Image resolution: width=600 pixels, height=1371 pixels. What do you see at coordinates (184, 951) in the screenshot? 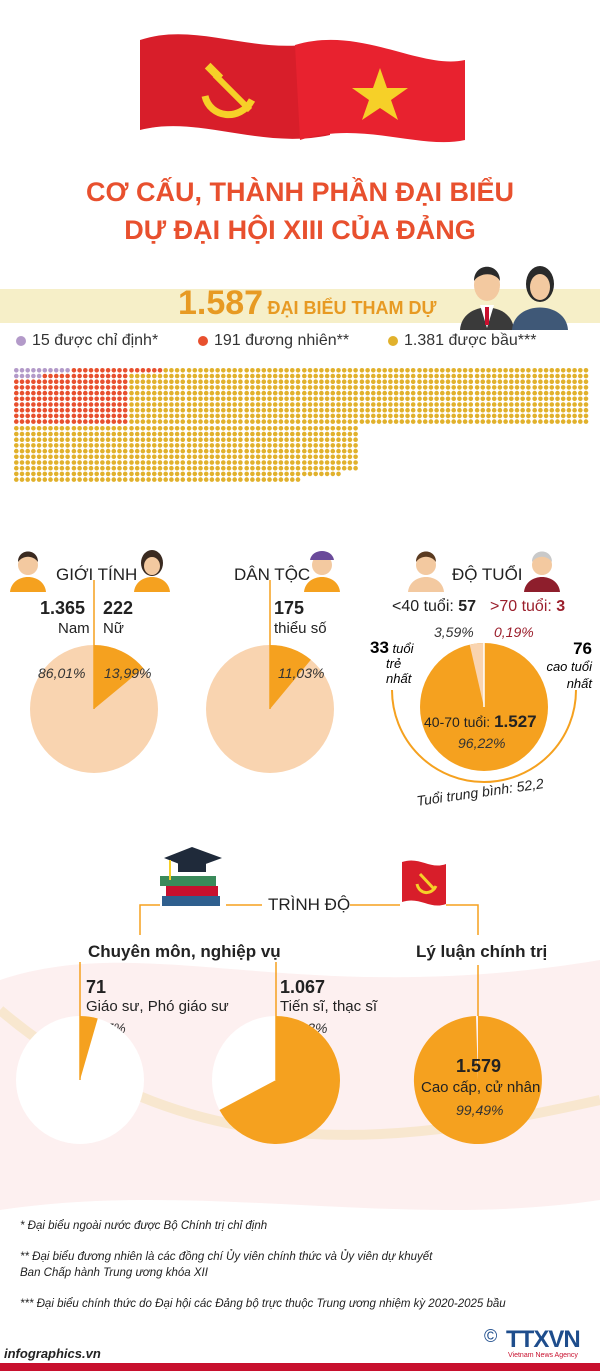
I see `professional-heading: Chuyên môn, nghiệp vụ` at bounding box center [184, 951].